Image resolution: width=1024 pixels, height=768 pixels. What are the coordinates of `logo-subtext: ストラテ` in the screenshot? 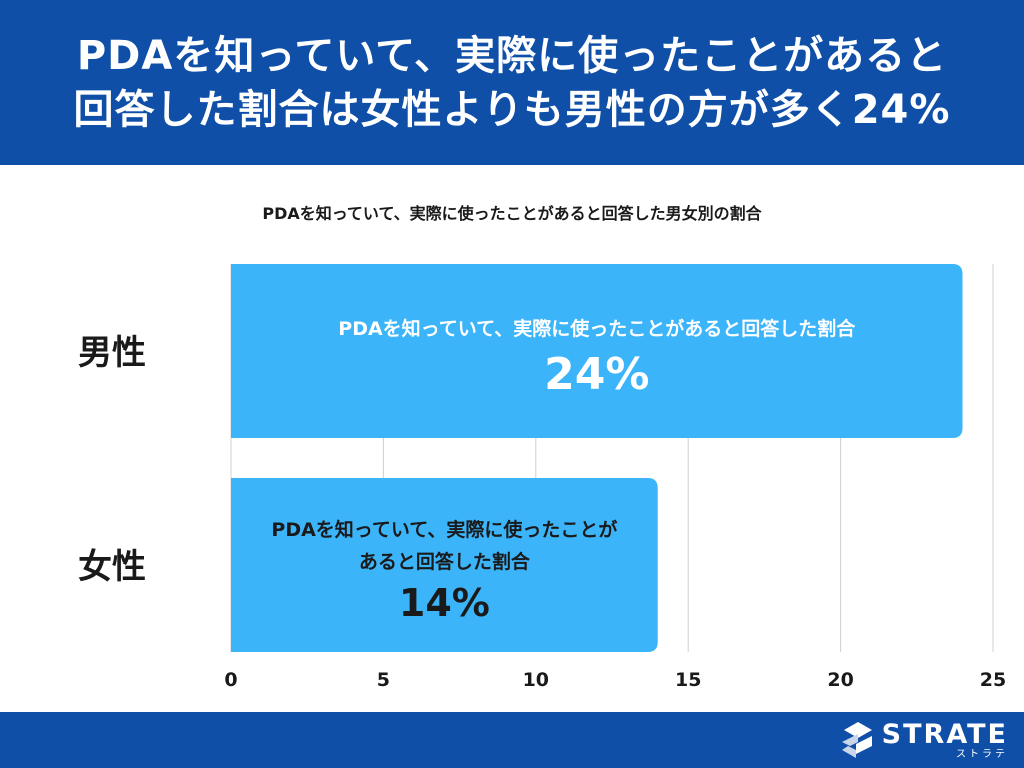 It's located at (982, 754).